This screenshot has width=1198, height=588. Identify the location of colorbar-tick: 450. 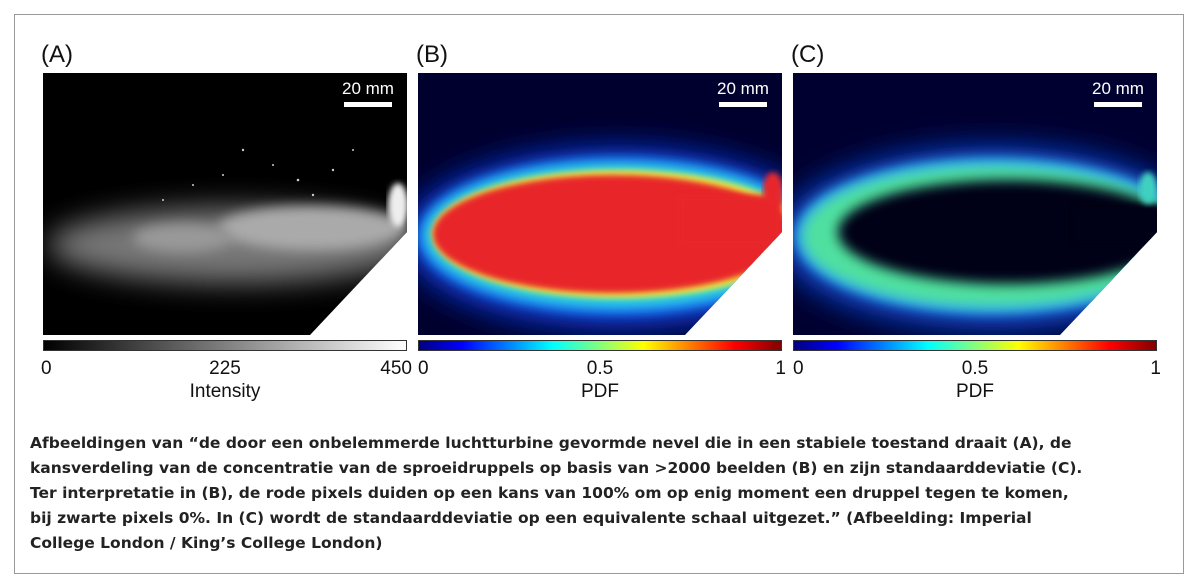
(396, 368).